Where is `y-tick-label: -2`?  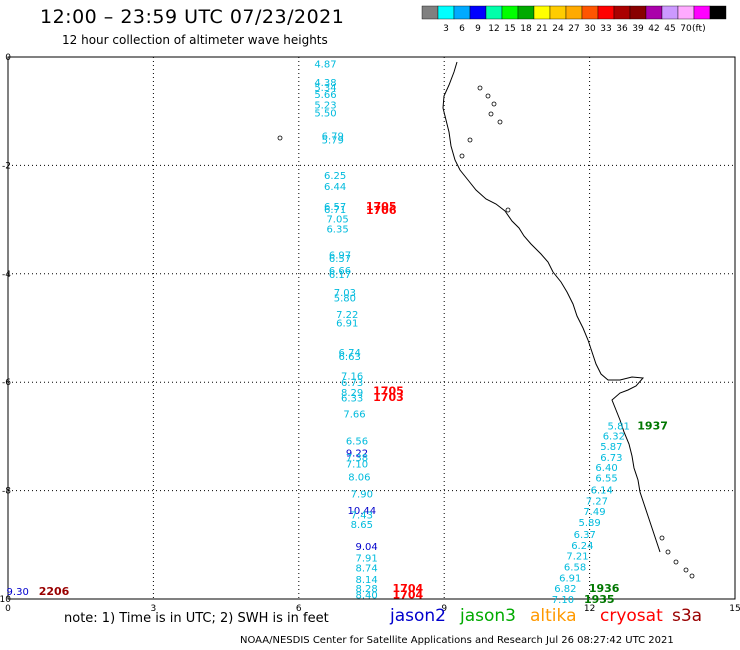 y-tick-label: -2 is located at coordinates (6, 166).